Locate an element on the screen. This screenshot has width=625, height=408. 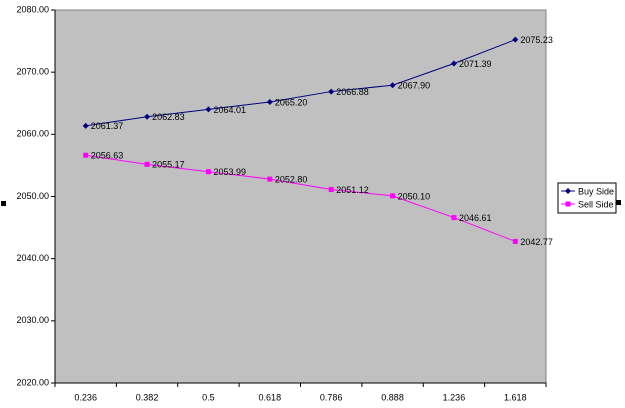
data-label: 2062.83 is located at coordinates (168, 117).